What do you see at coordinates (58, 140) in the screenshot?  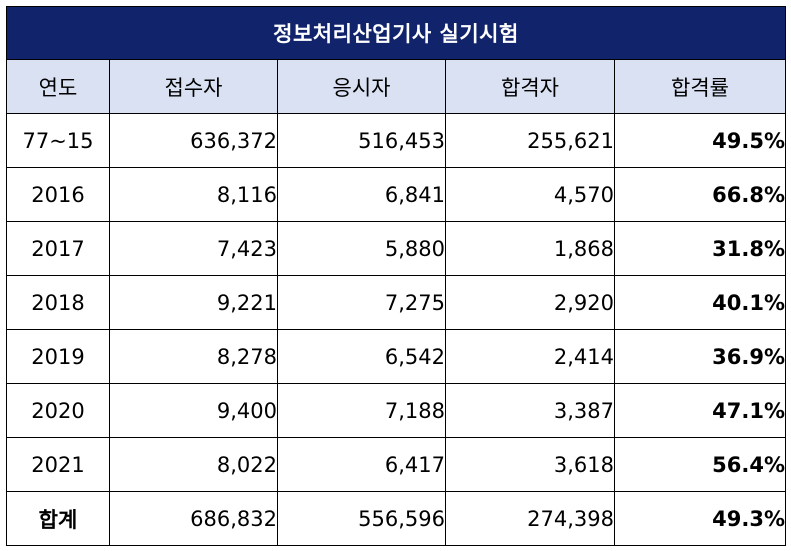 I see `cell-year: 77~15` at bounding box center [58, 140].